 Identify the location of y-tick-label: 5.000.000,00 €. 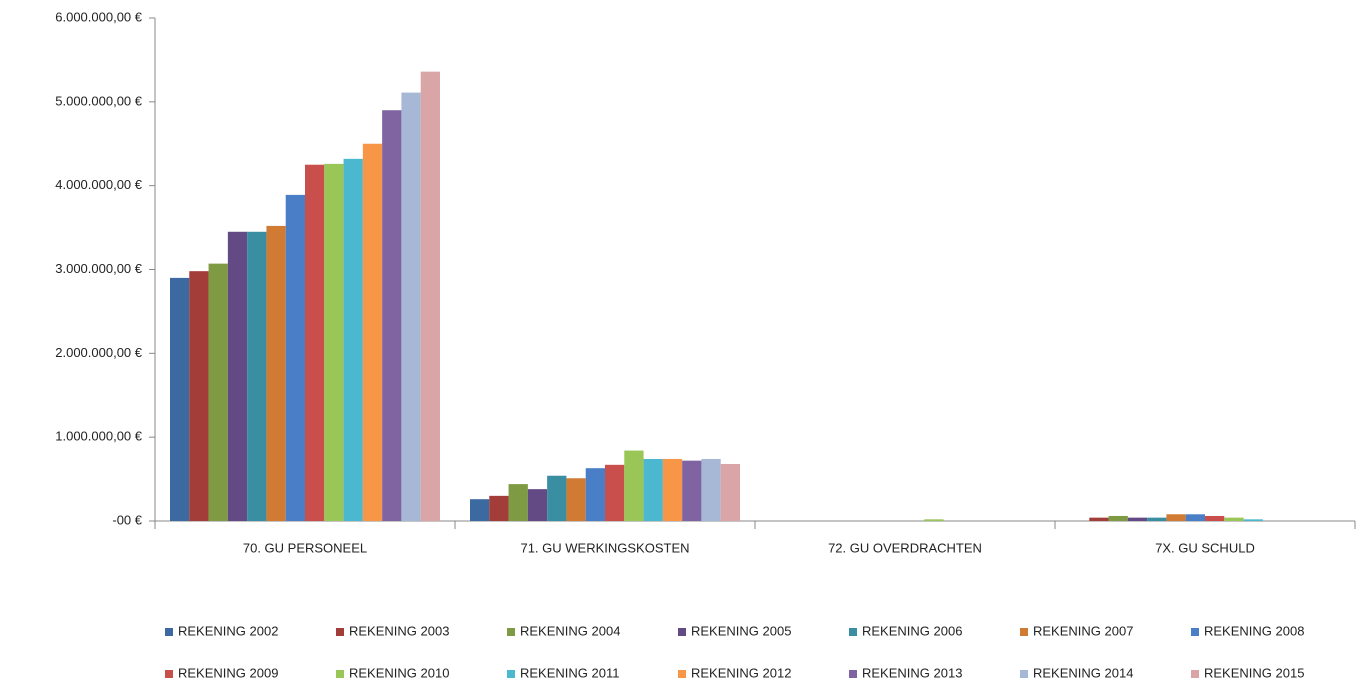
(99, 100).